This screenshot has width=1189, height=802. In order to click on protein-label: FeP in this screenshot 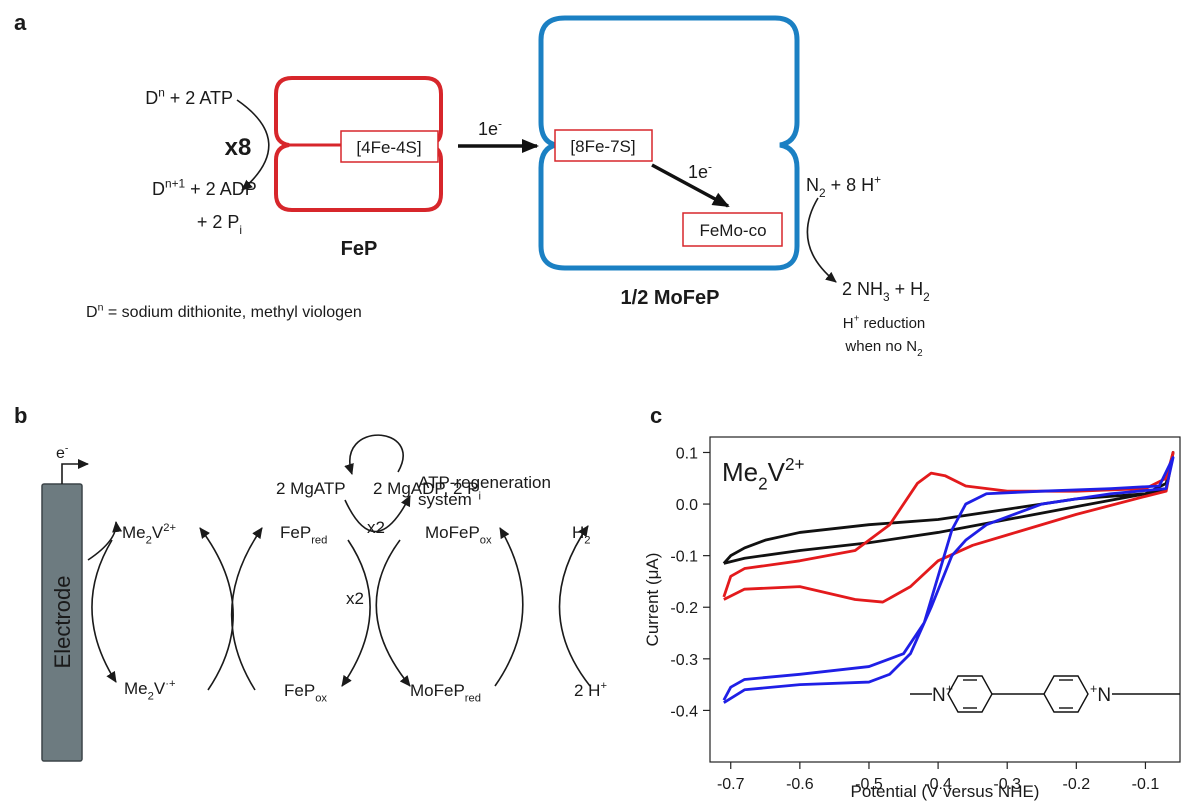, I will do `click(359, 249)`.